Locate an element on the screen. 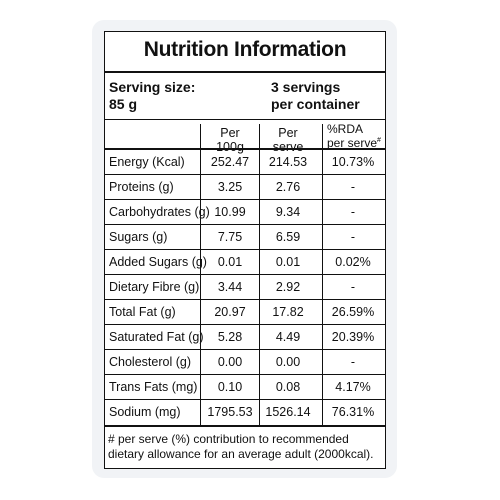 The image size is (500, 500). serving-size-label: Serving size: is located at coordinates (152, 87).